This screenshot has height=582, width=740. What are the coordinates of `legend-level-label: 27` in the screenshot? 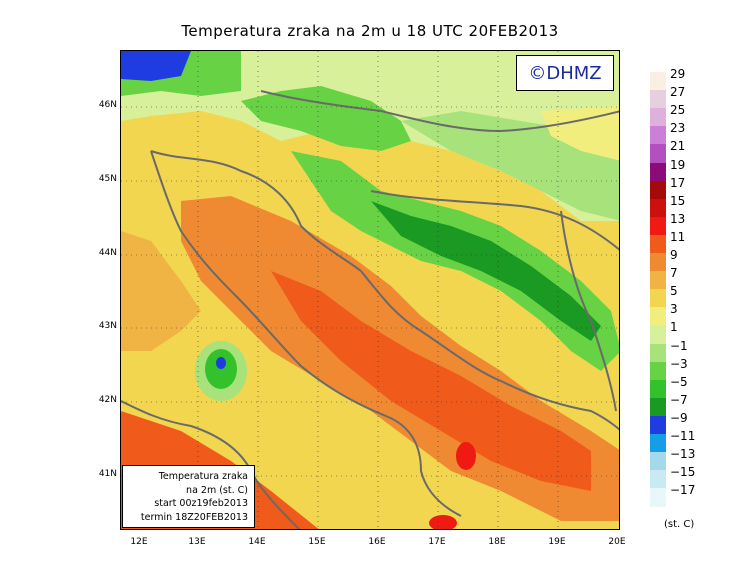 It's located at (678, 92).